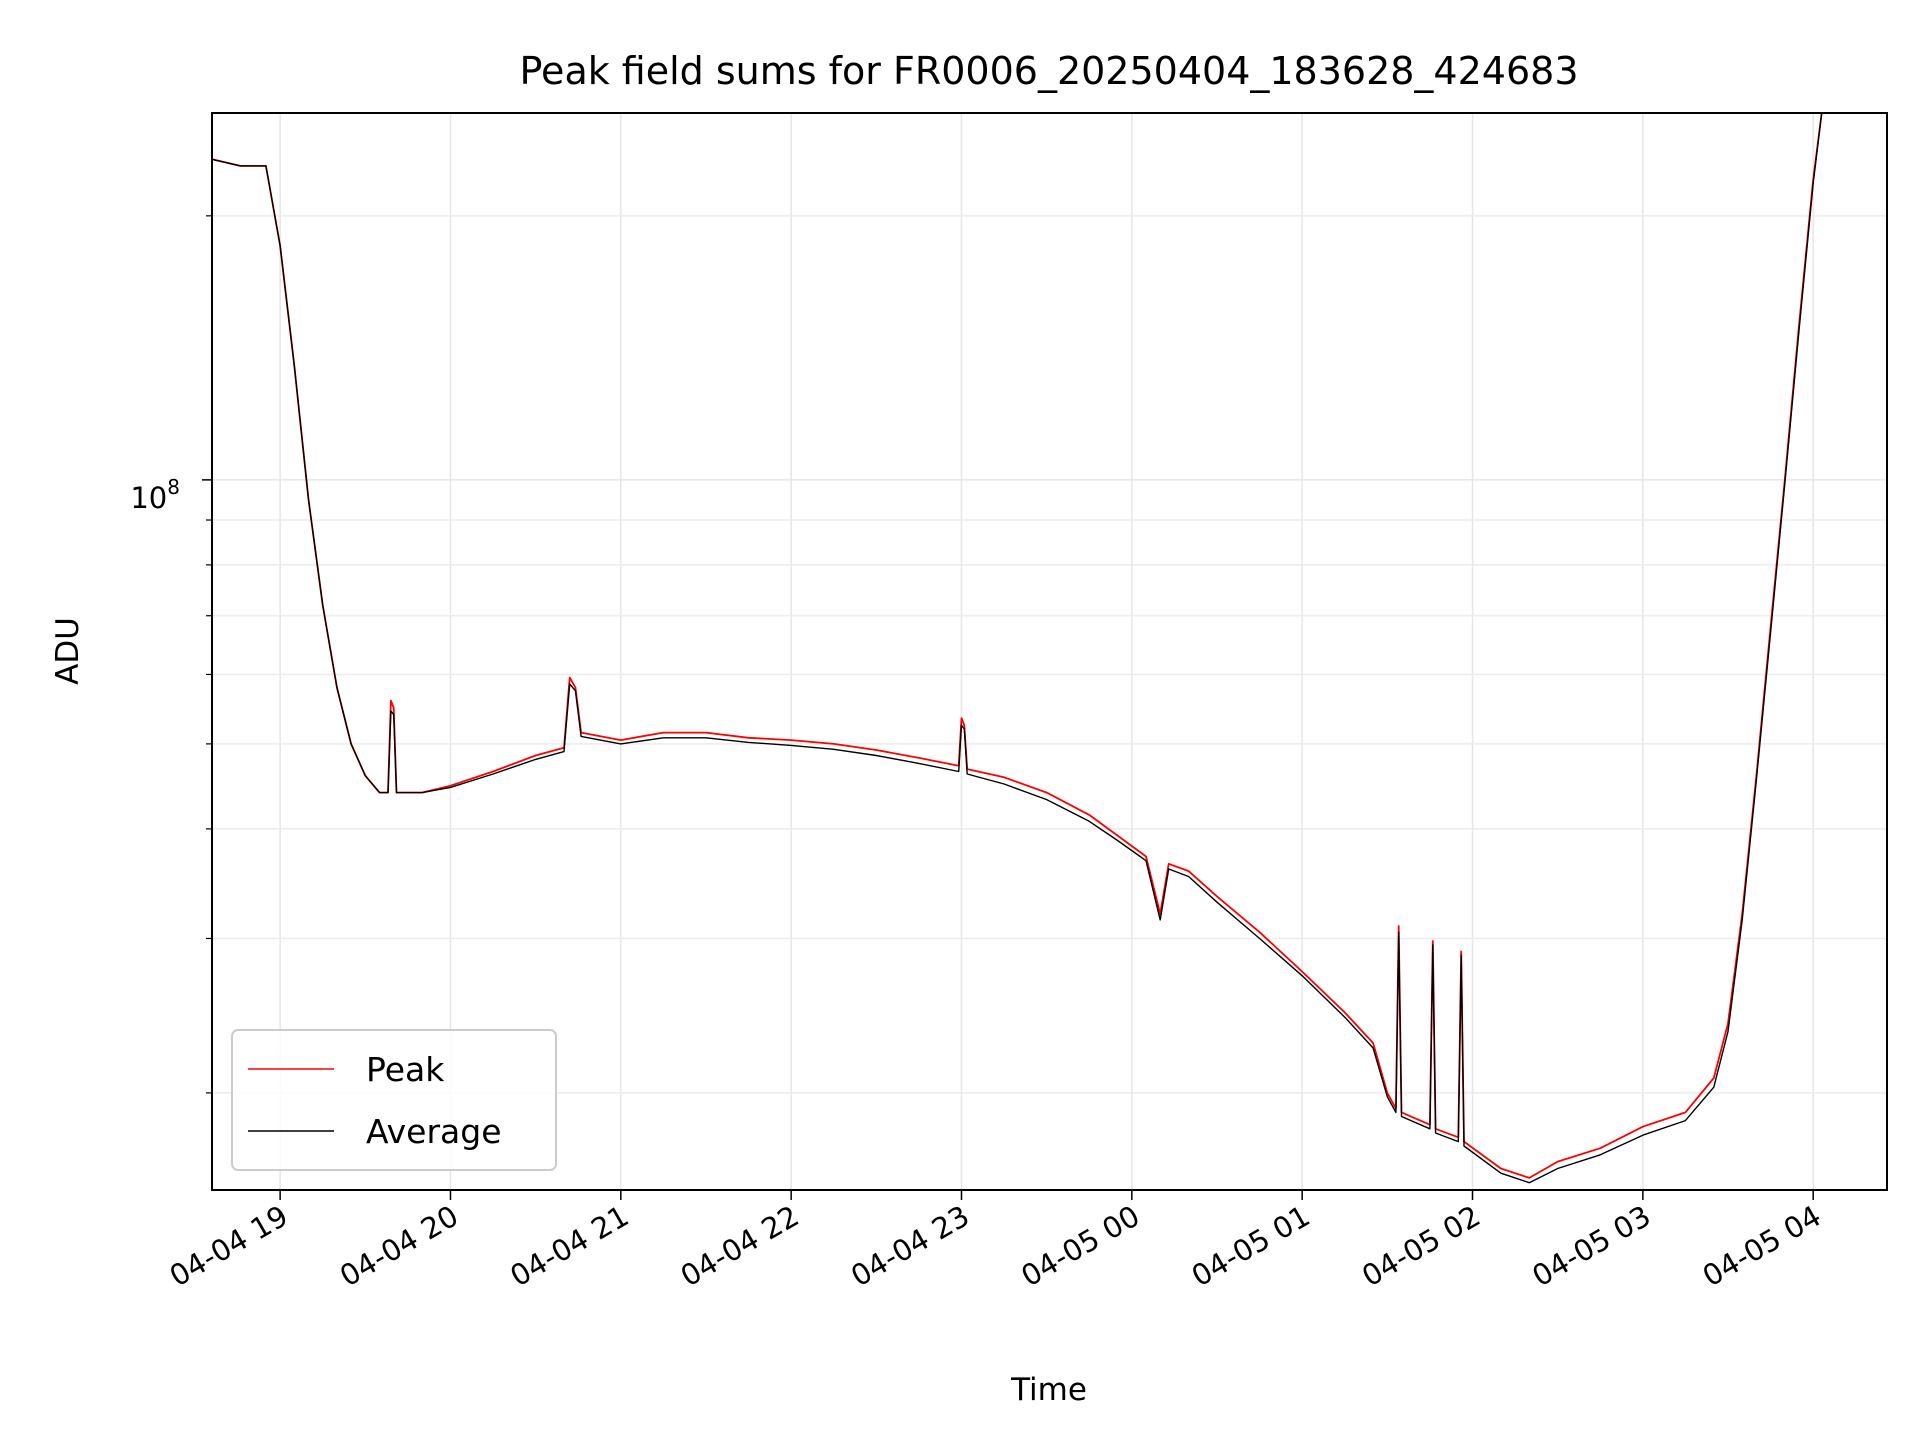 The image size is (1920, 1440). I want to click on y-tick-base: 10, so click(148, 498).